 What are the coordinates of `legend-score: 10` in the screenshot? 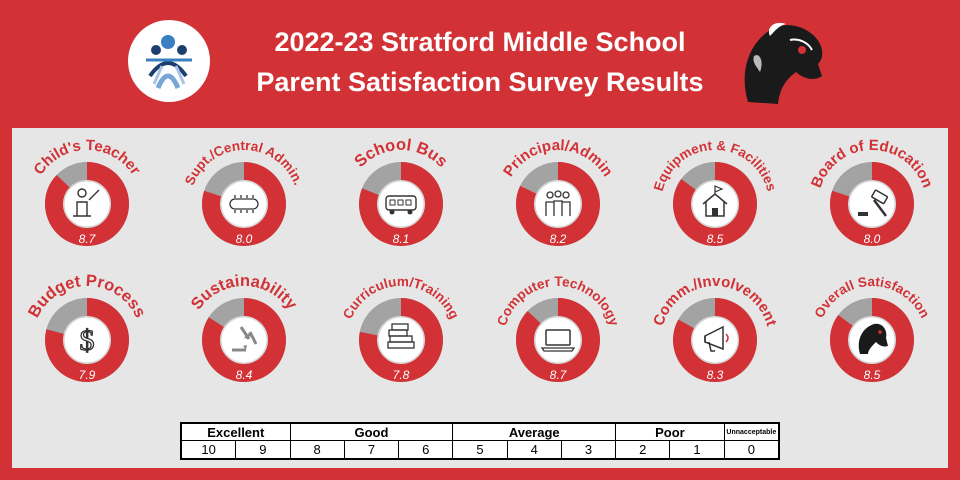 It's located at (208, 449).